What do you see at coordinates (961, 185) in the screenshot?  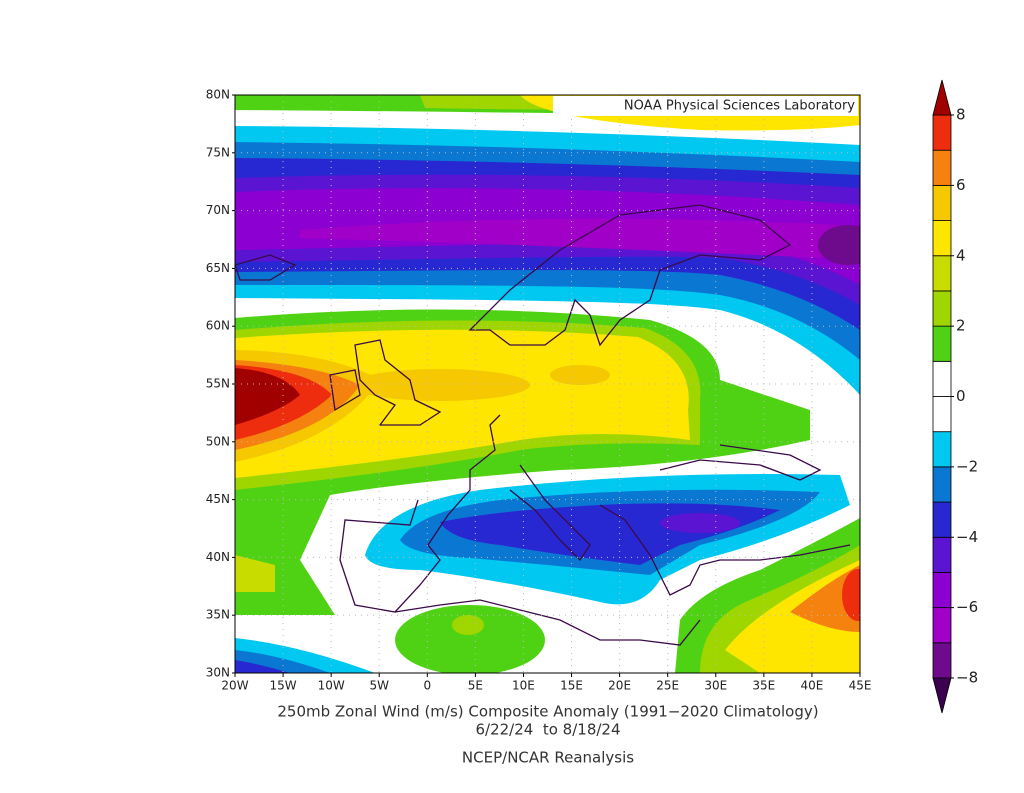 I see `colorbar-tick-label: 6` at bounding box center [961, 185].